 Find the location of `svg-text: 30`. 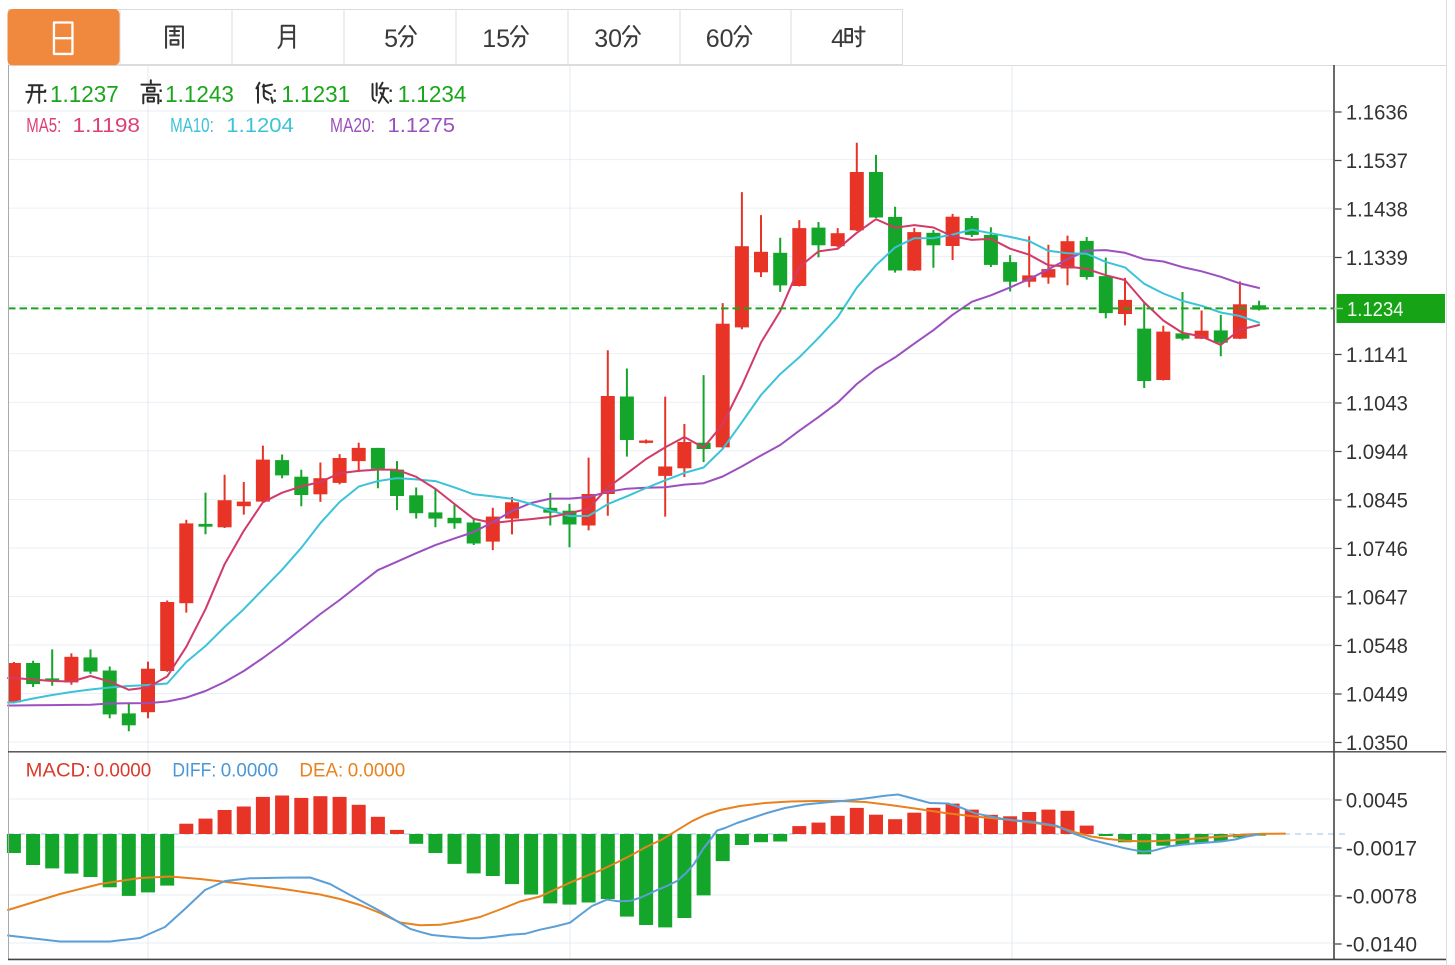

svg-text: 30 is located at coordinates (608, 39).